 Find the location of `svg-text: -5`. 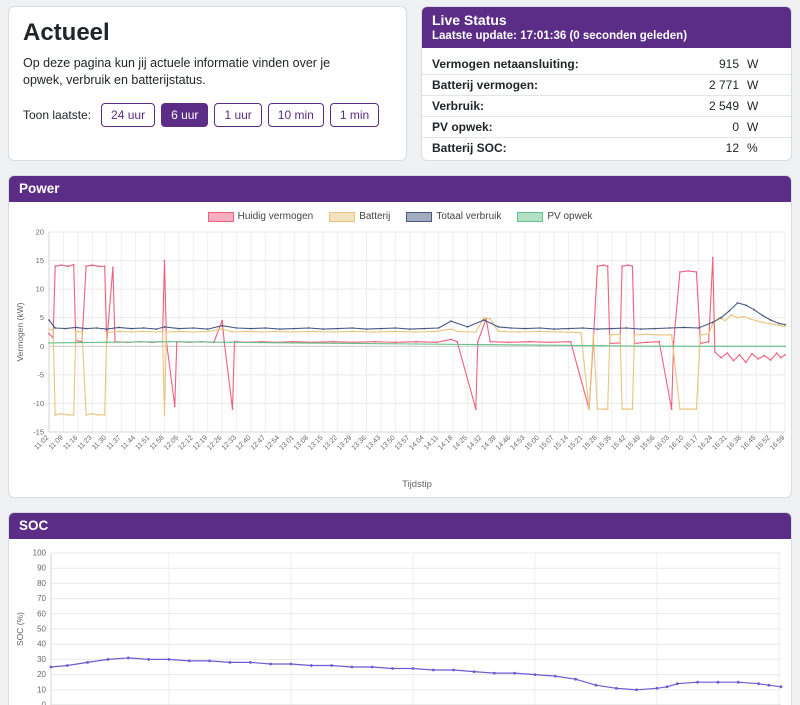

svg-text: -5 is located at coordinates (40, 374).